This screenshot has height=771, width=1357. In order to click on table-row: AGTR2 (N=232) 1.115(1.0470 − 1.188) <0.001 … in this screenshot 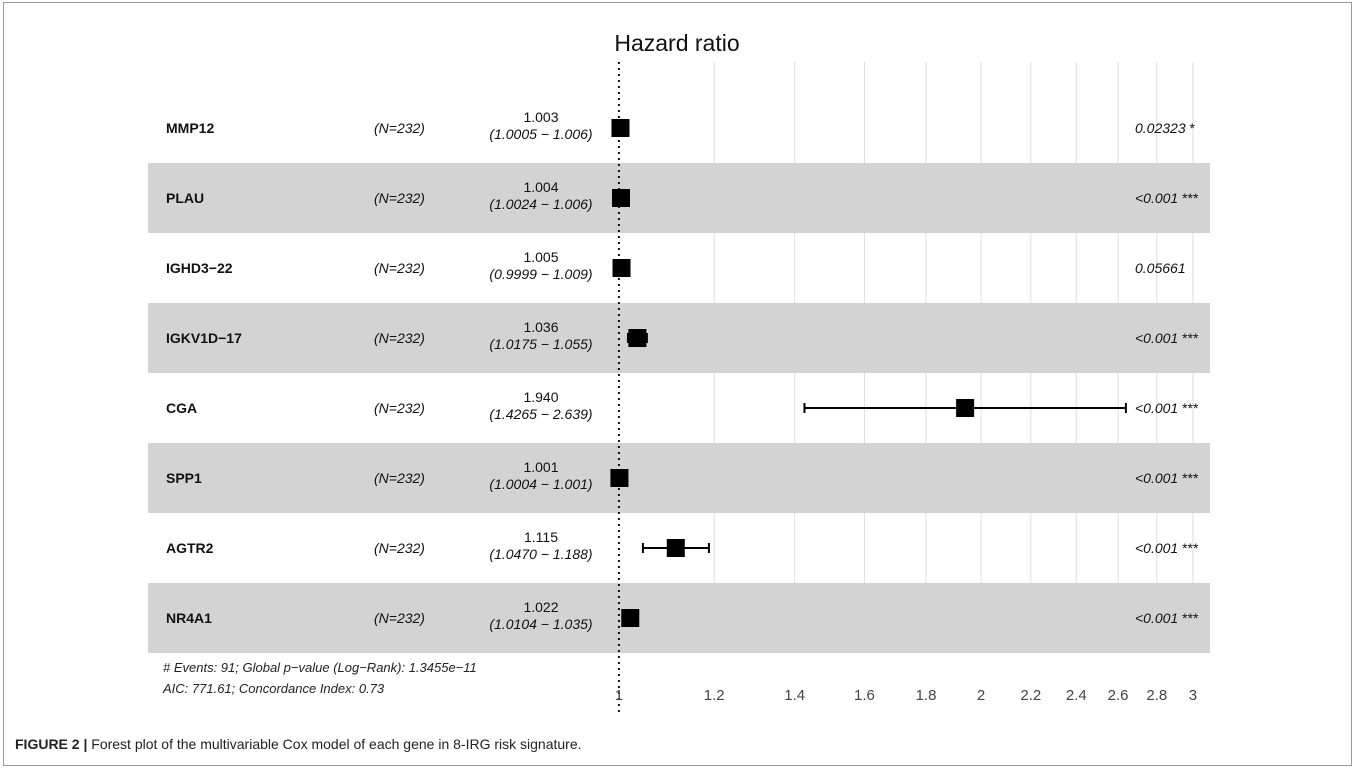, I will do `click(682, 545)`.